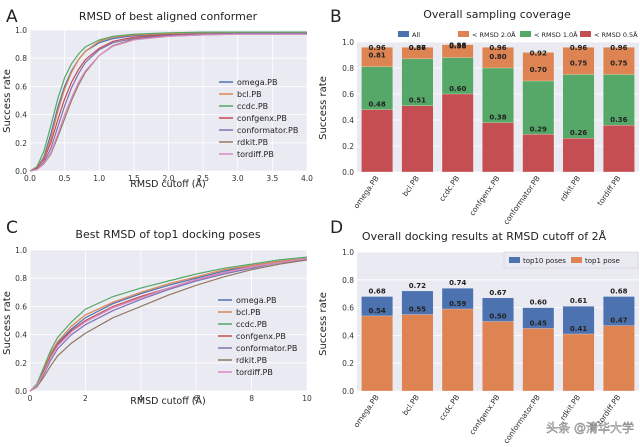 The width and height of the screenshot is (640, 447). I want to click on panel-c-legend-label: rdkit.PB, so click(251, 360).